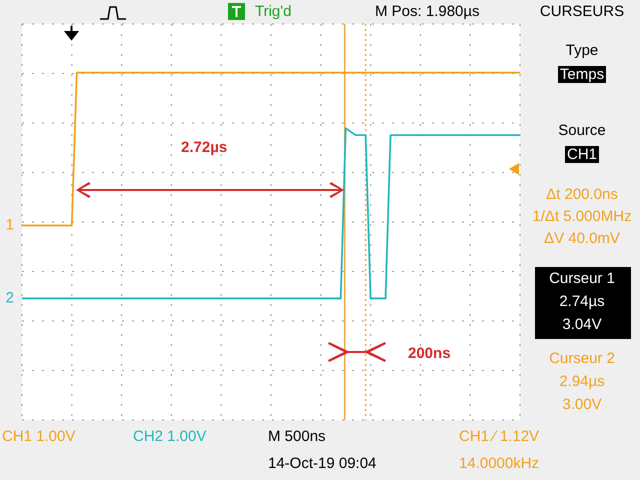 The width and height of the screenshot is (640, 480). I want to click on text: 14-Oct-19 09:04, so click(322, 464).